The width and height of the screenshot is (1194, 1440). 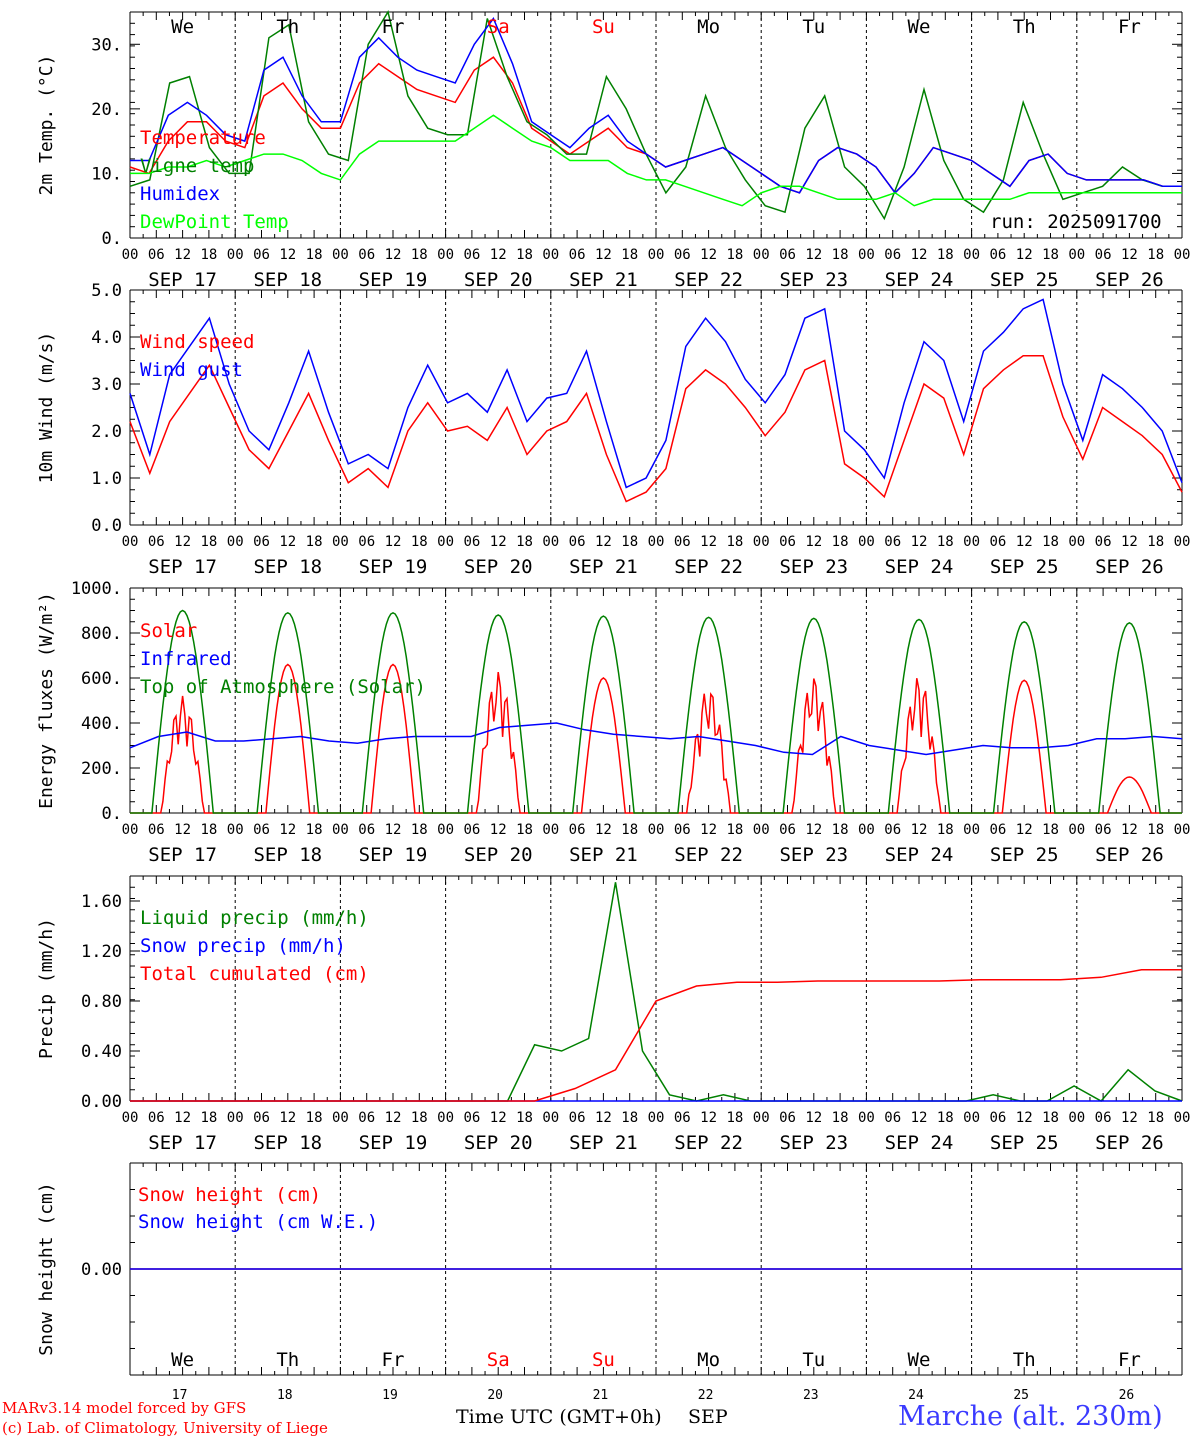 I want to click on y-tick-label: 600., so click(x=101, y=679).